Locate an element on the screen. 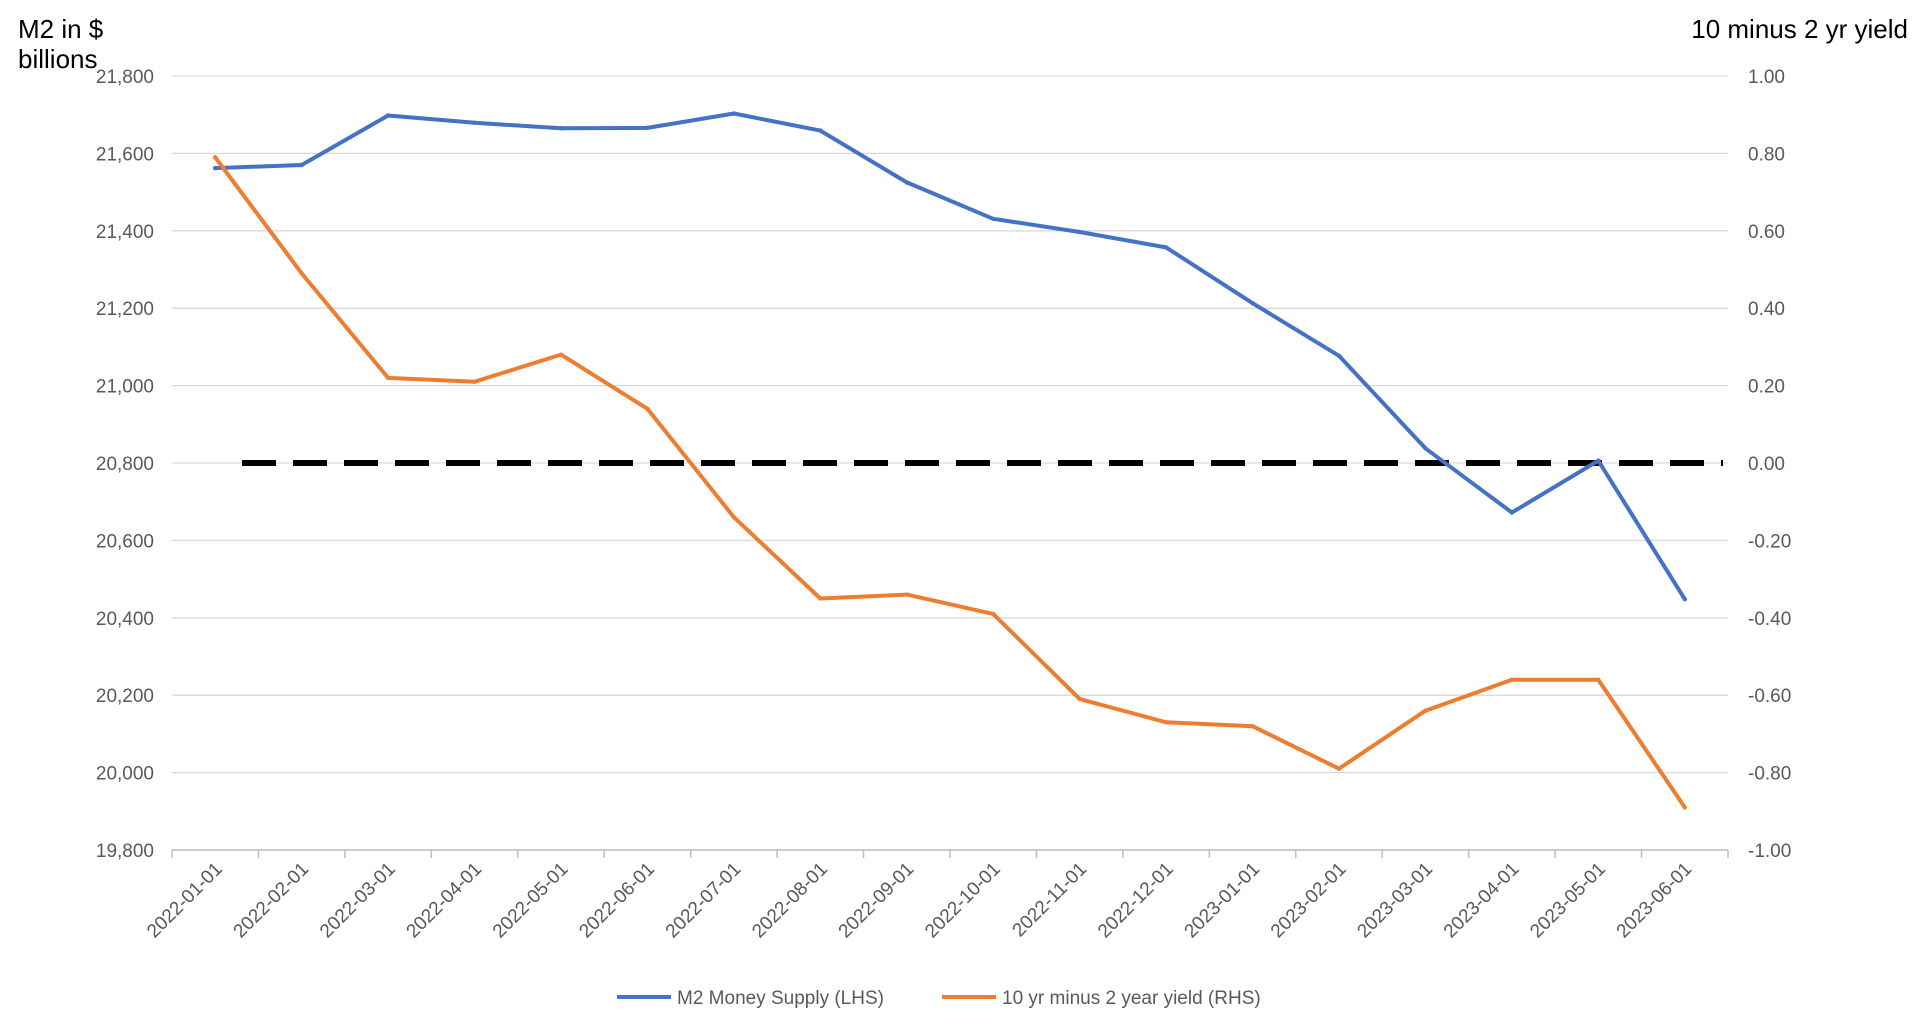 This screenshot has height=1030, width=1920. right-axis-title: 10 minus 2 yr yield is located at coordinates (1799, 29).